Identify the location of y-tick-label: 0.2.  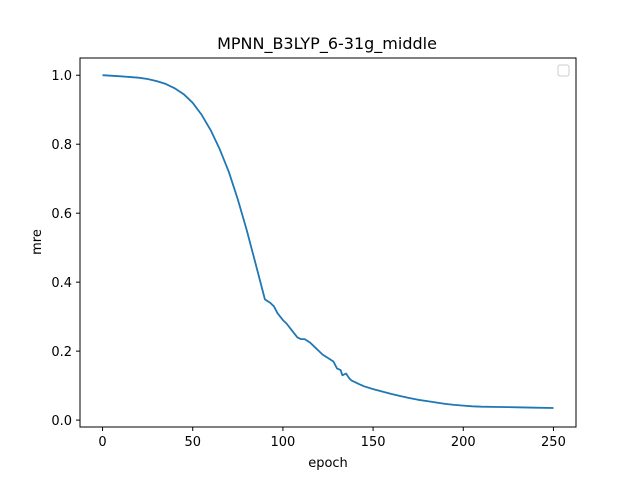
(61, 352).